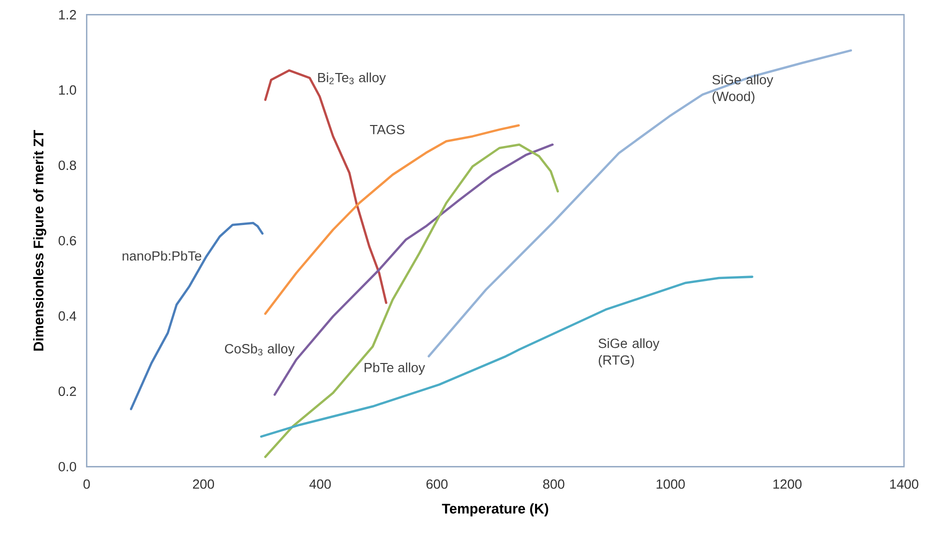  What do you see at coordinates (320, 484) in the screenshot?
I see `x-tick-label: 400` at bounding box center [320, 484].